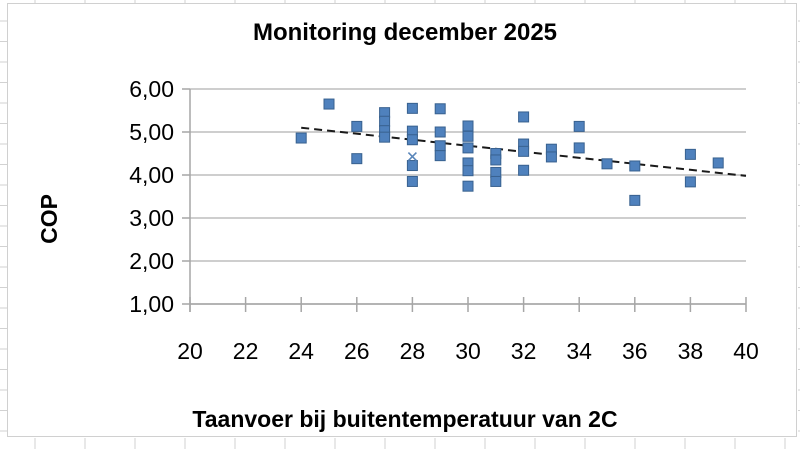 This screenshot has width=800, height=449. What do you see at coordinates (579, 351) in the screenshot?
I see `x-tick-label: 34` at bounding box center [579, 351].